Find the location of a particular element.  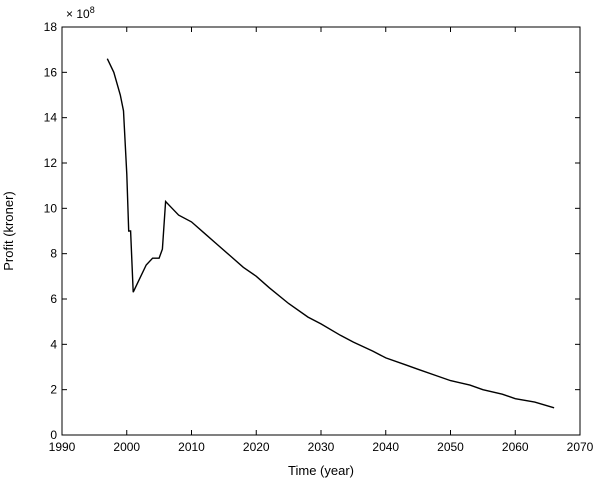

y-tick-label: 4 is located at coordinates (53, 344).